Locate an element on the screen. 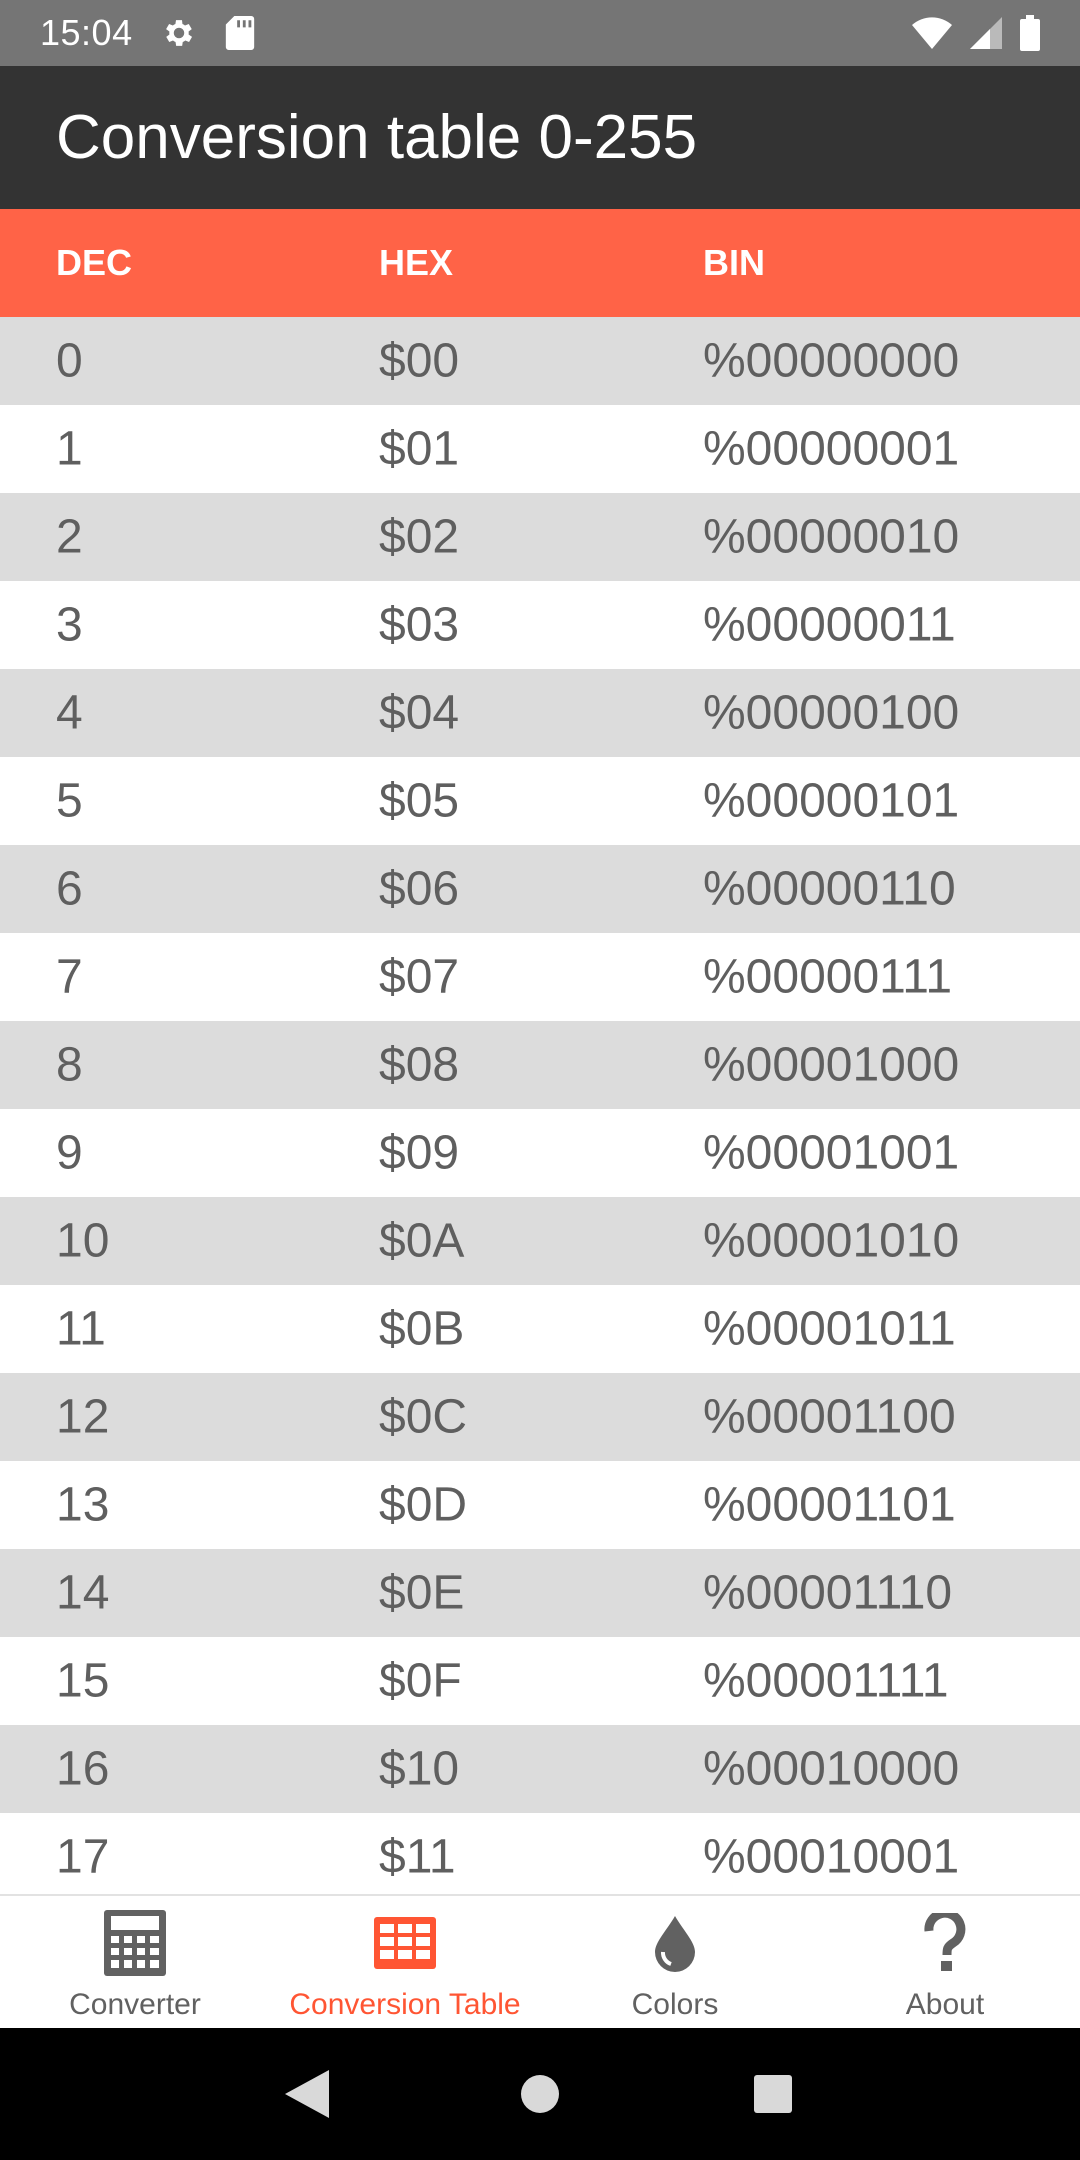 This screenshot has height=2160, width=1080. cell-dec: 11 is located at coordinates (81, 1329).